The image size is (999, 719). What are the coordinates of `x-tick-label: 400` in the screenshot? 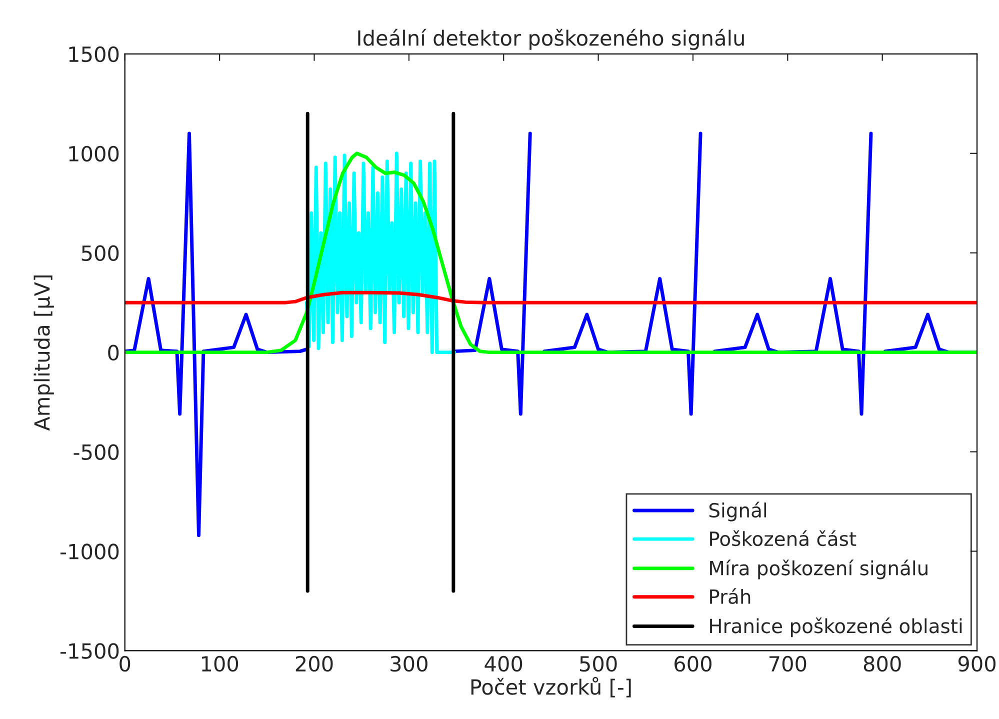 It's located at (503, 664).